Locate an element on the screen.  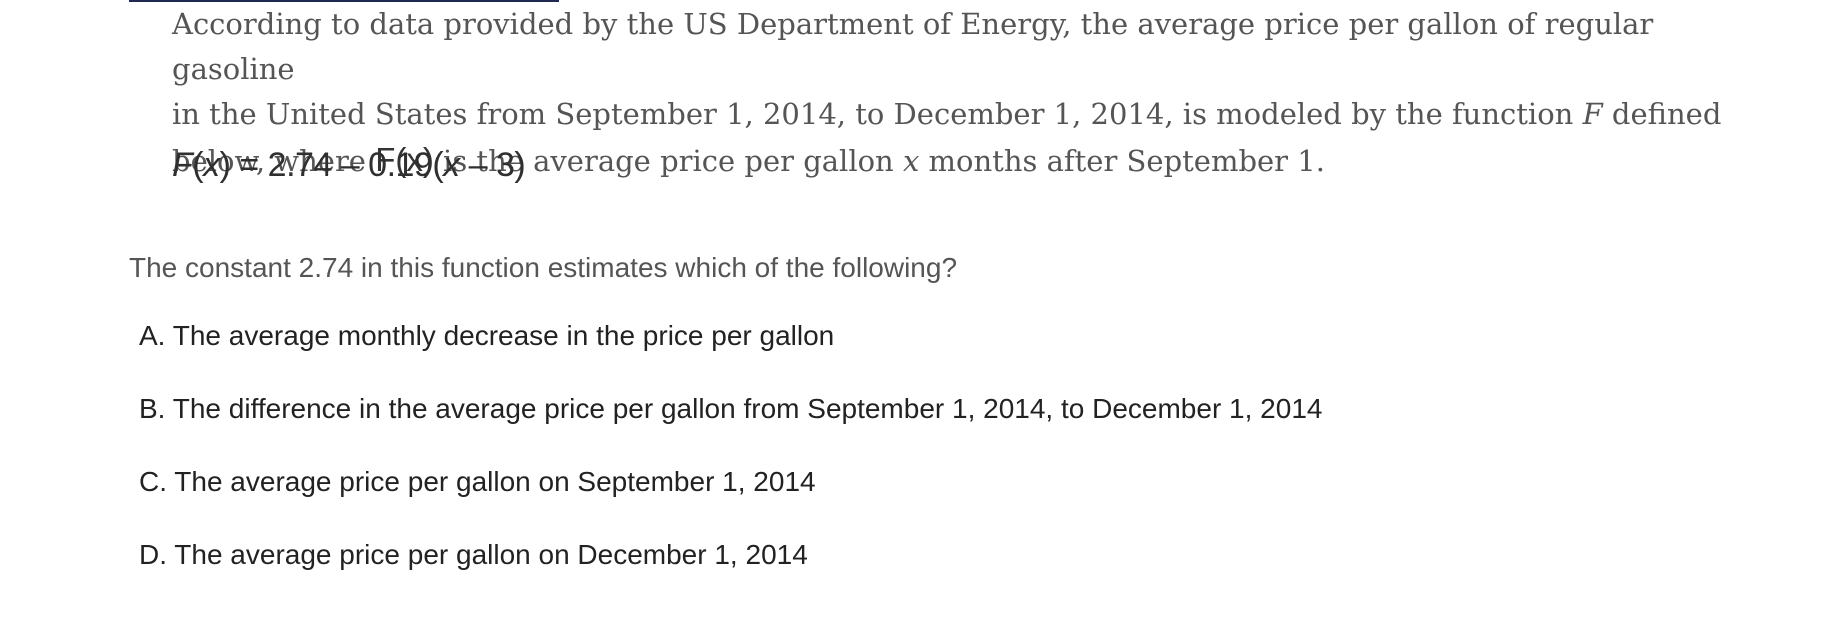
equation-function-name: F is located at coordinates (182, 165).